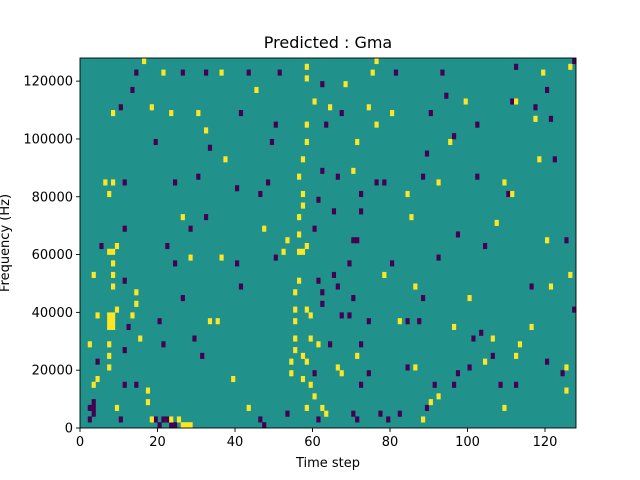 Image resolution: width=640 pixels, height=480 pixels. What do you see at coordinates (48, 82) in the screenshot?
I see `y-tick-label: 120000` at bounding box center [48, 82].